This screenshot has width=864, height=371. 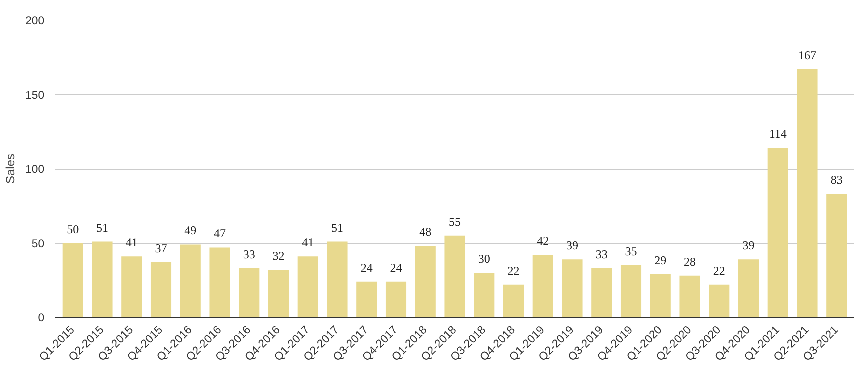 What do you see at coordinates (161, 249) in the screenshot?
I see `data-label: 37` at bounding box center [161, 249].